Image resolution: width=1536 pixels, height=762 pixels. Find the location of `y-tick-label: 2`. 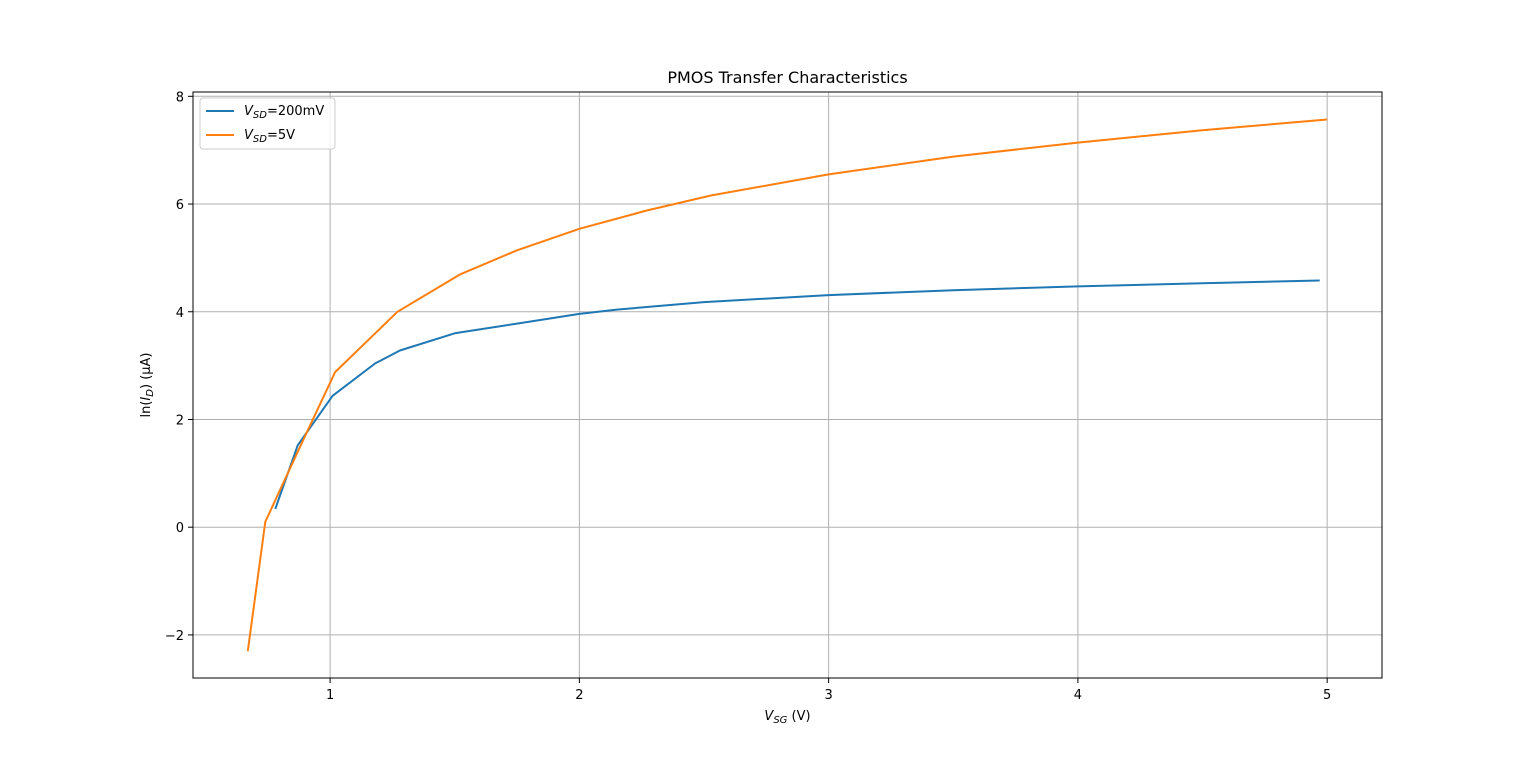

y-tick-label: 2 is located at coordinates (180, 420).